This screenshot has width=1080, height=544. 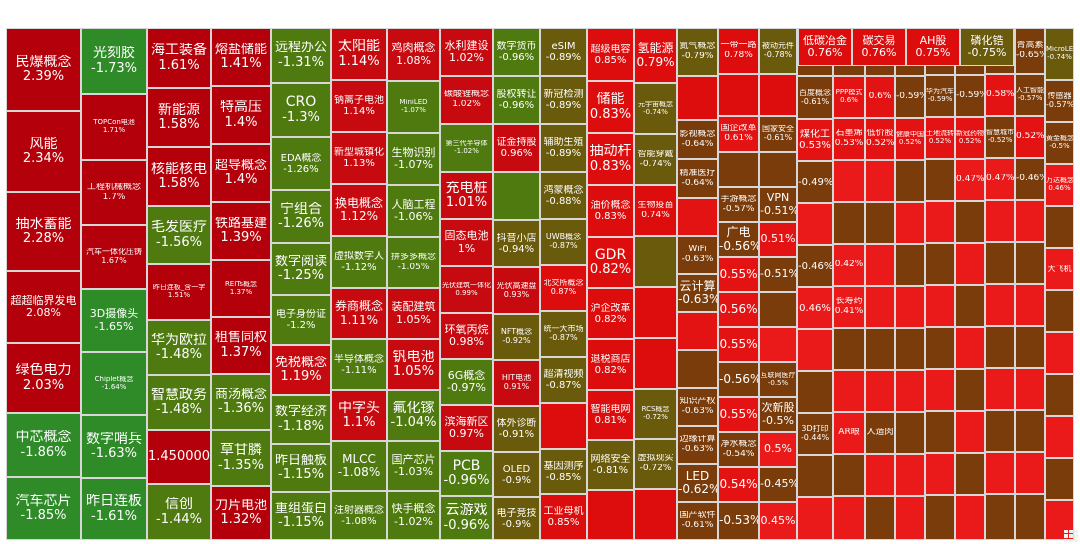 What do you see at coordinates (940, 96) in the screenshot?
I see `heatmap-tile: 华为汽车 -0.59%` at bounding box center [940, 96].